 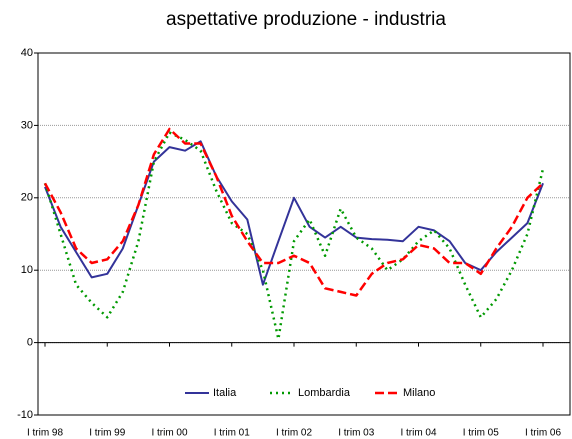 What do you see at coordinates (294, 433) in the screenshot?
I see `x-tick-label: I trim 02` at bounding box center [294, 433].